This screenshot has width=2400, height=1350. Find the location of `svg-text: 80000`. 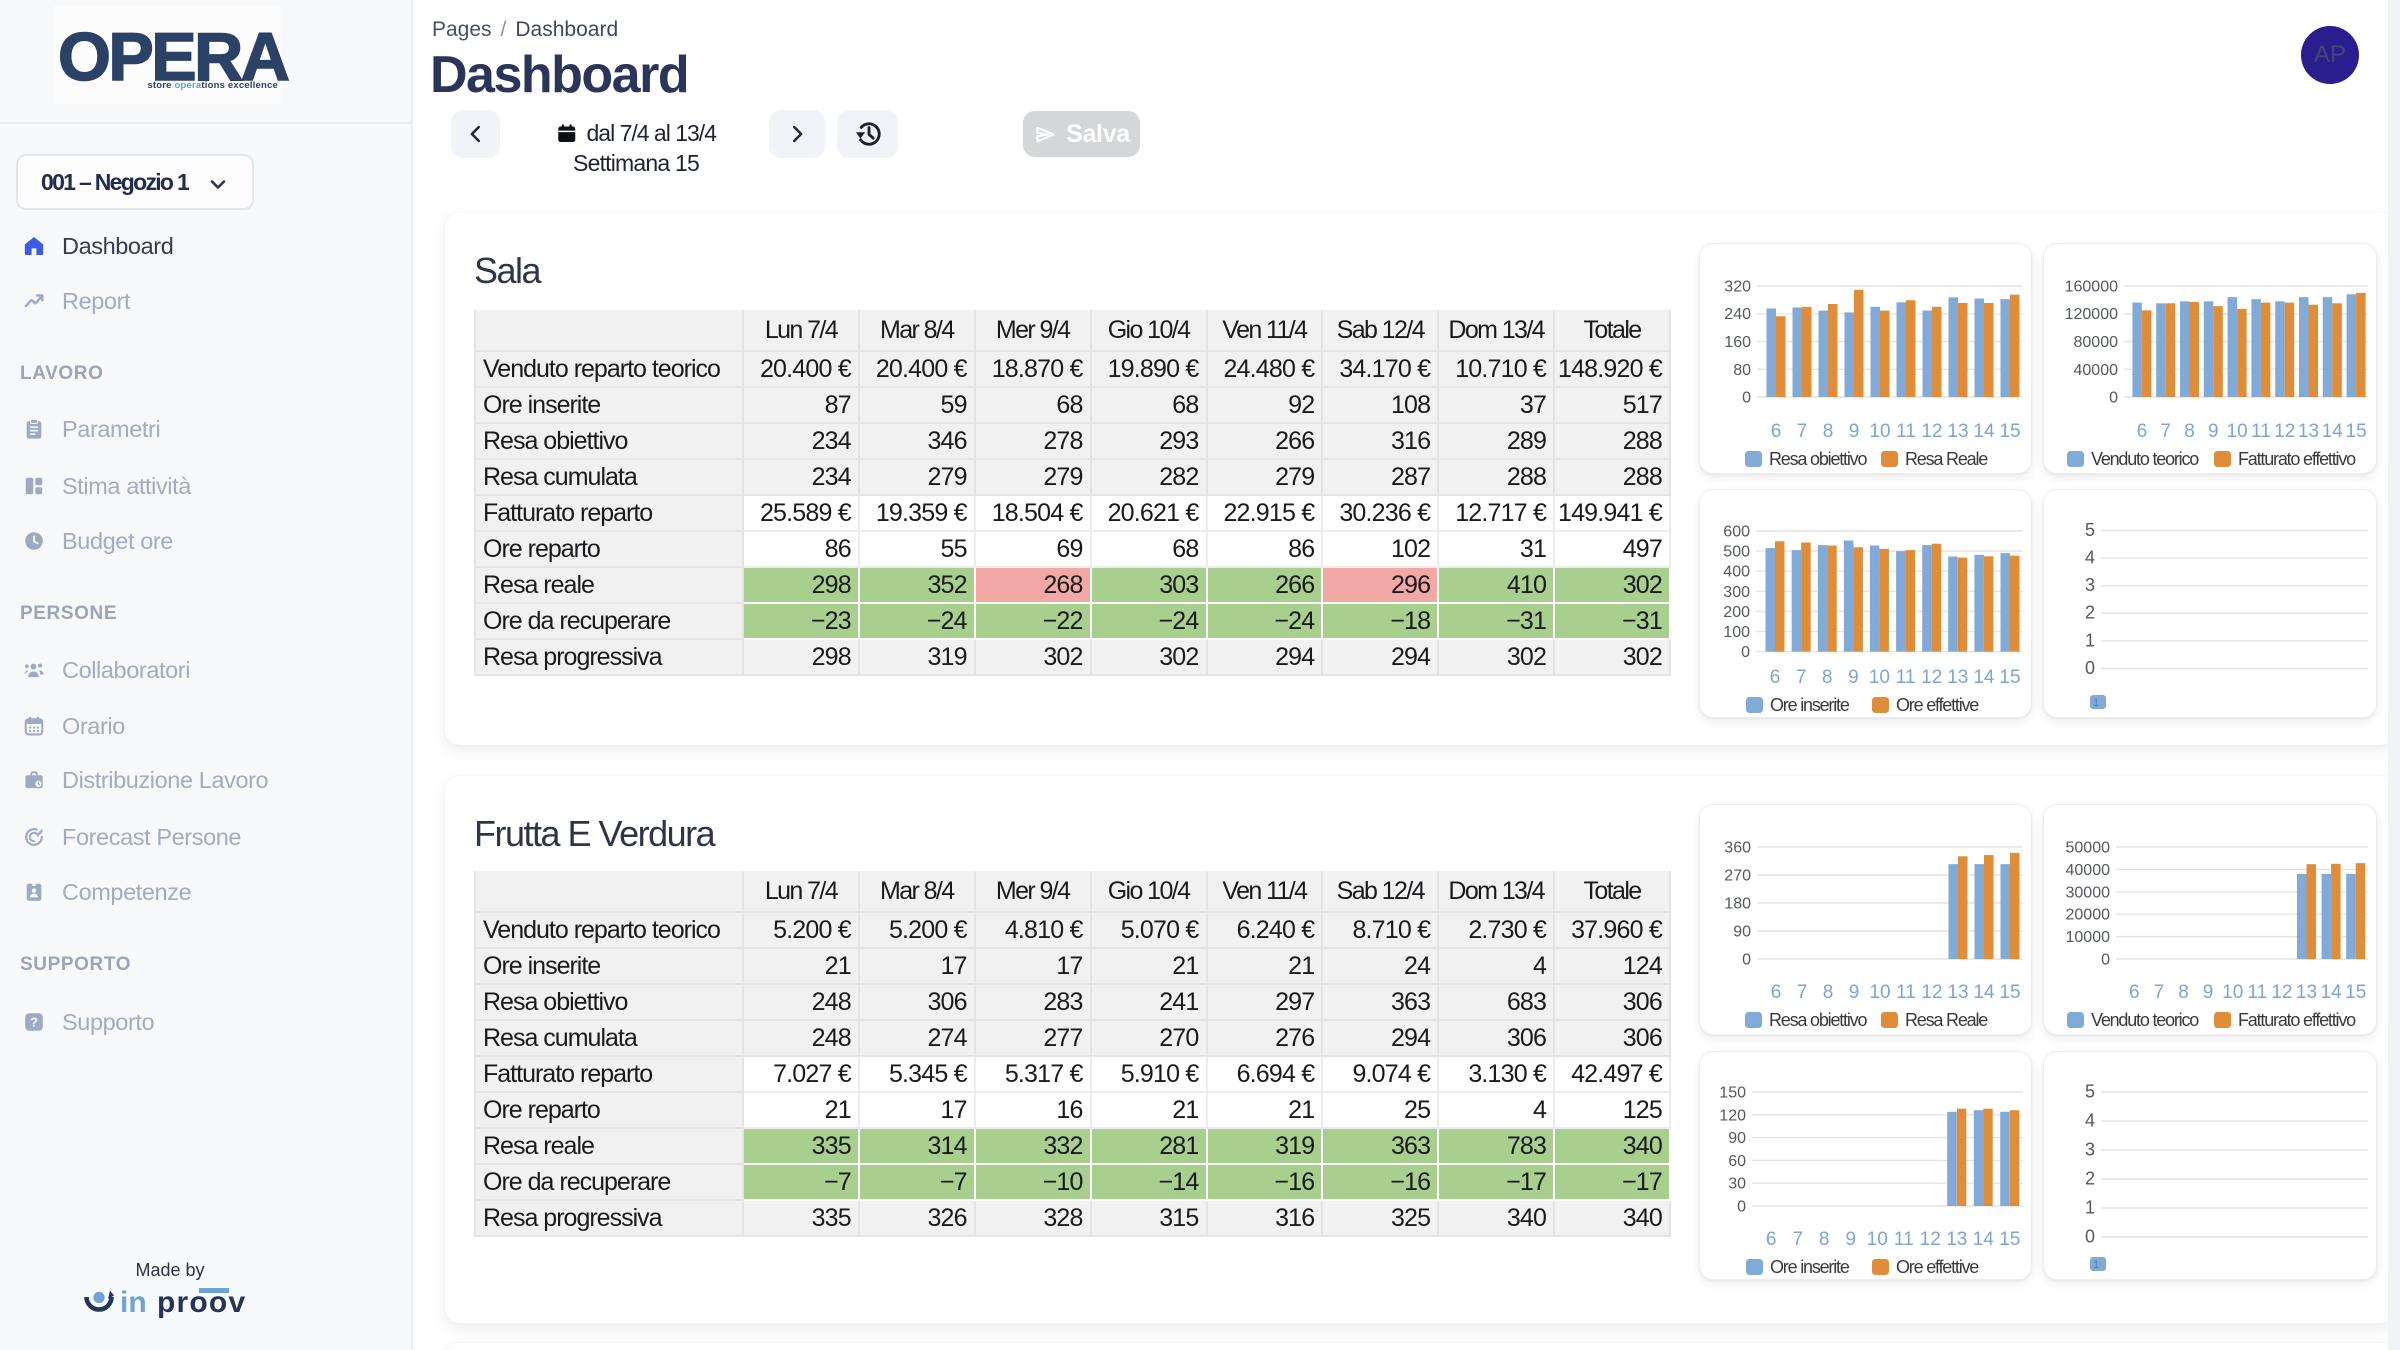

svg-text: 80000 is located at coordinates (2096, 342).